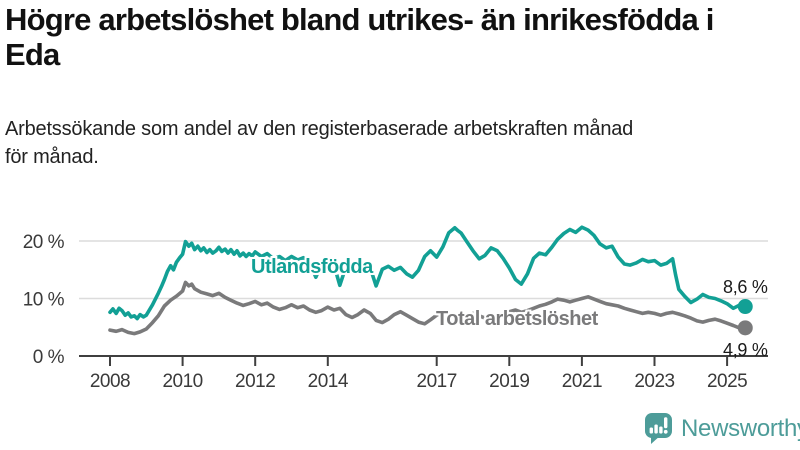 This screenshot has width=800, height=450. What do you see at coordinates (727, 381) in the screenshot?
I see `x-axis-label-2025: 2025` at bounding box center [727, 381].